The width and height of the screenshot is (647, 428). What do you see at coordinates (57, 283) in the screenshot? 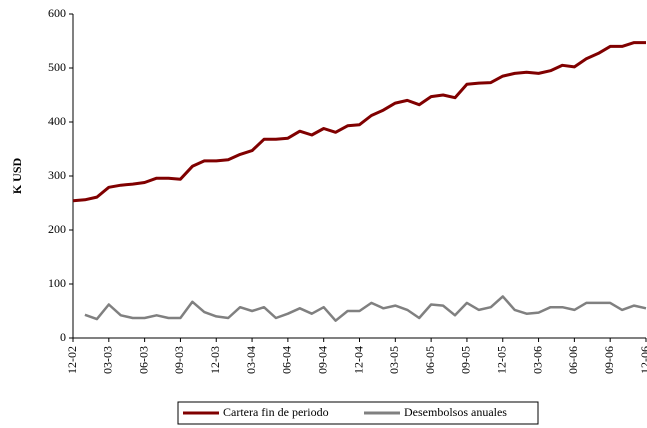
I see `y-tick-label: 100` at bounding box center [57, 283].